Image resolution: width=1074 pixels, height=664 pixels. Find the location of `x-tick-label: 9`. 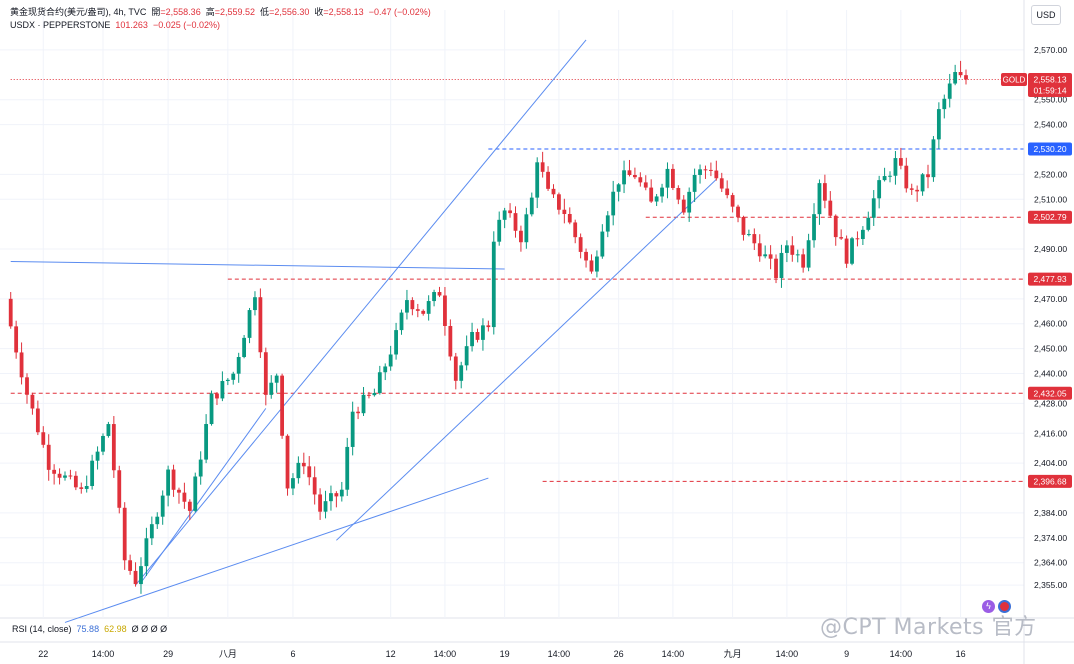

x-tick-label: 9 is located at coordinates (846, 654).